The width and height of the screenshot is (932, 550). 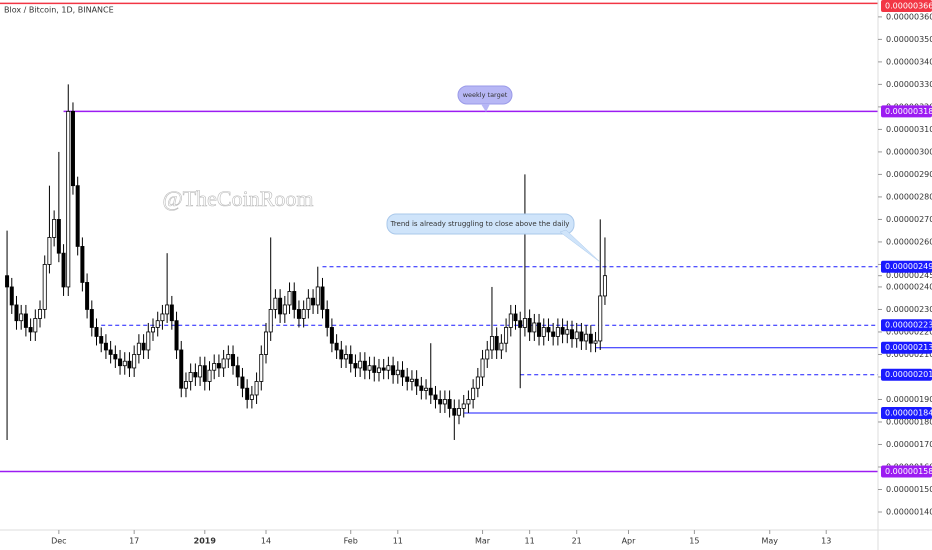 I want to click on y-tick-label: 0.00000170, so click(x=909, y=444).